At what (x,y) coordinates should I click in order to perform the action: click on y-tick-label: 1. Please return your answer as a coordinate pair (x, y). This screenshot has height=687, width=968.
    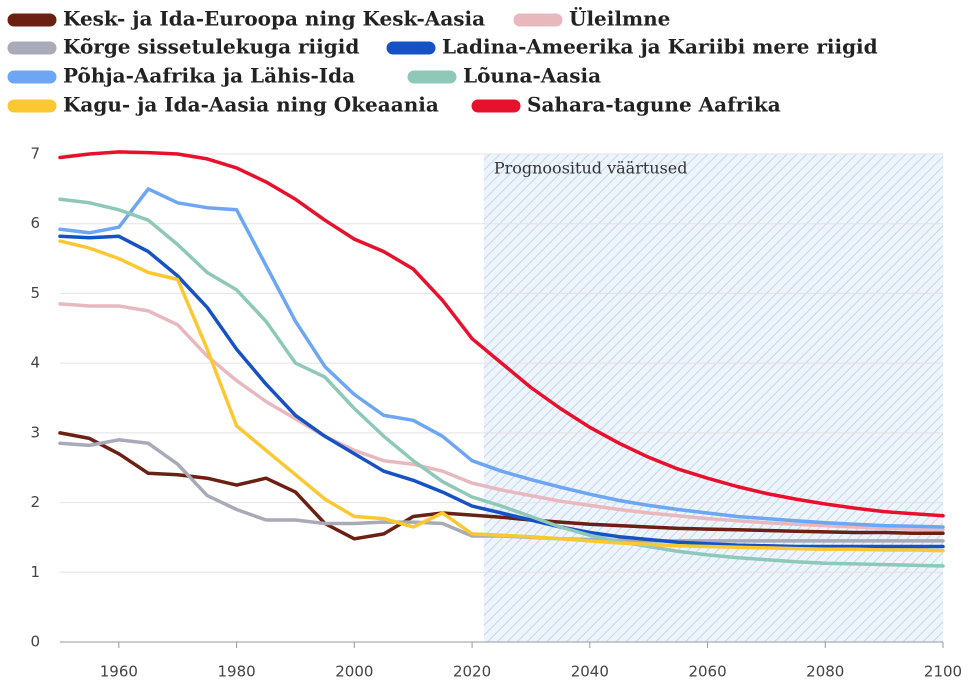
    Looking at the image, I should click on (35, 572).